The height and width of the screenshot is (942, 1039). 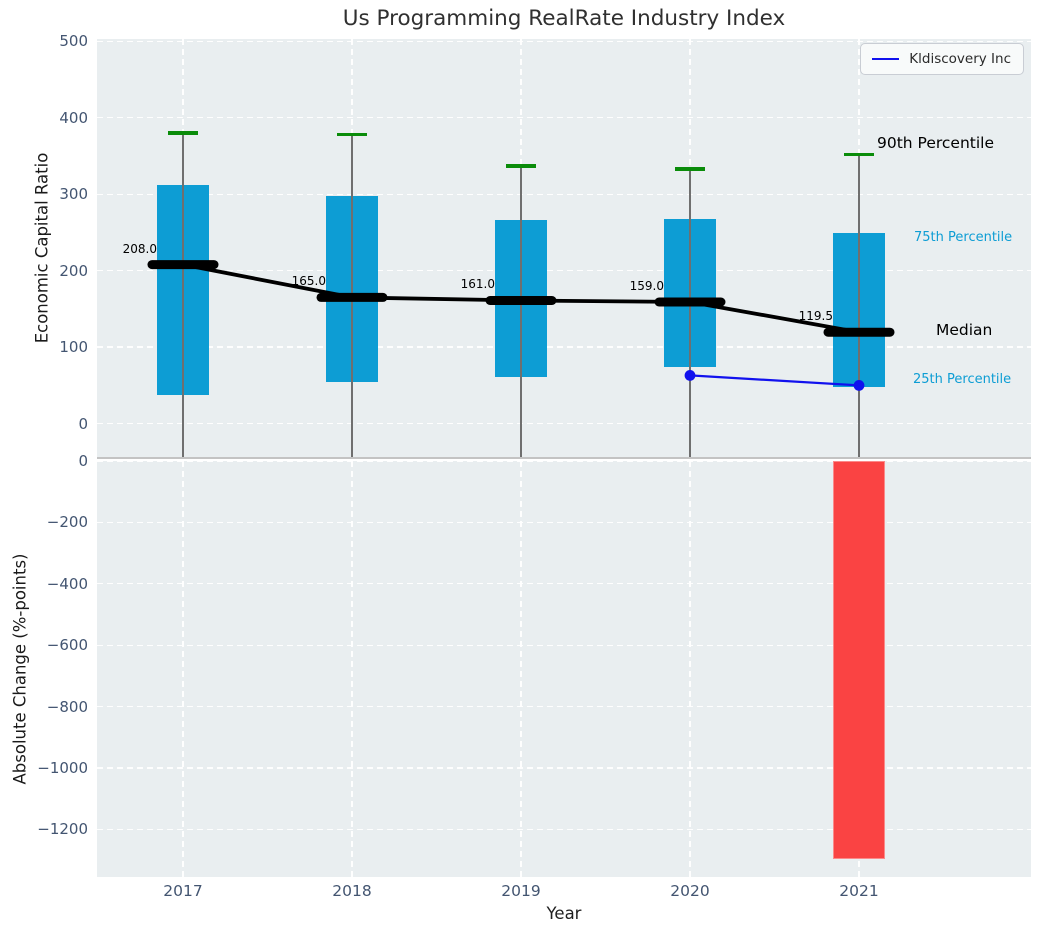 I want to click on y-tick-label: −1200, so click(x=62, y=829).